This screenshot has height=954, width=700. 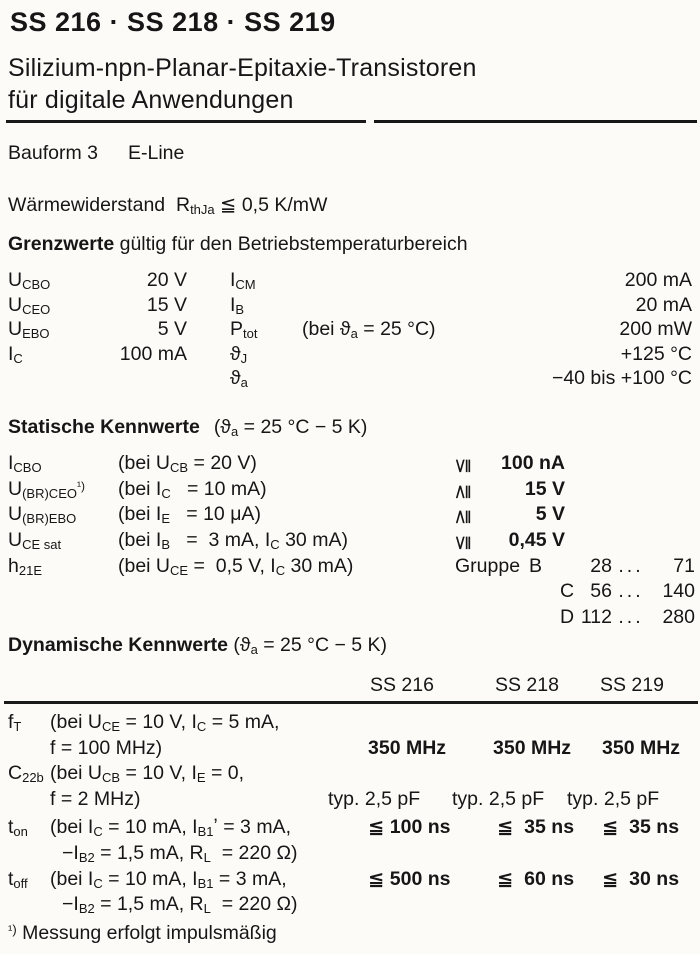 What do you see at coordinates (621, 378) in the screenshot?
I see `param-value: −40 bis +100 °C` at bounding box center [621, 378].